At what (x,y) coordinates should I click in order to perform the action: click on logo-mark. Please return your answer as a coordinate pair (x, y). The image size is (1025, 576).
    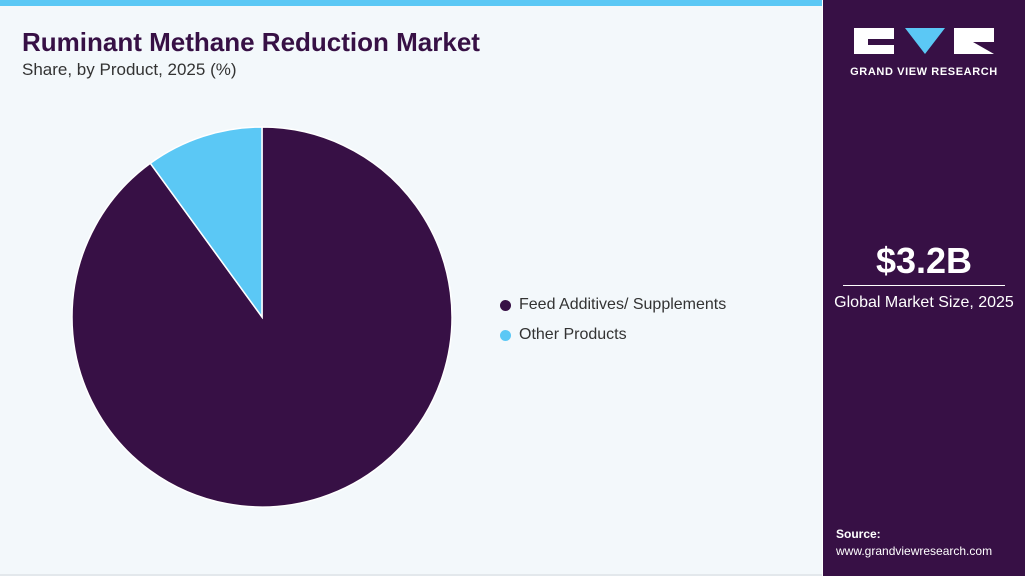
    Looking at the image, I should click on (924, 41).